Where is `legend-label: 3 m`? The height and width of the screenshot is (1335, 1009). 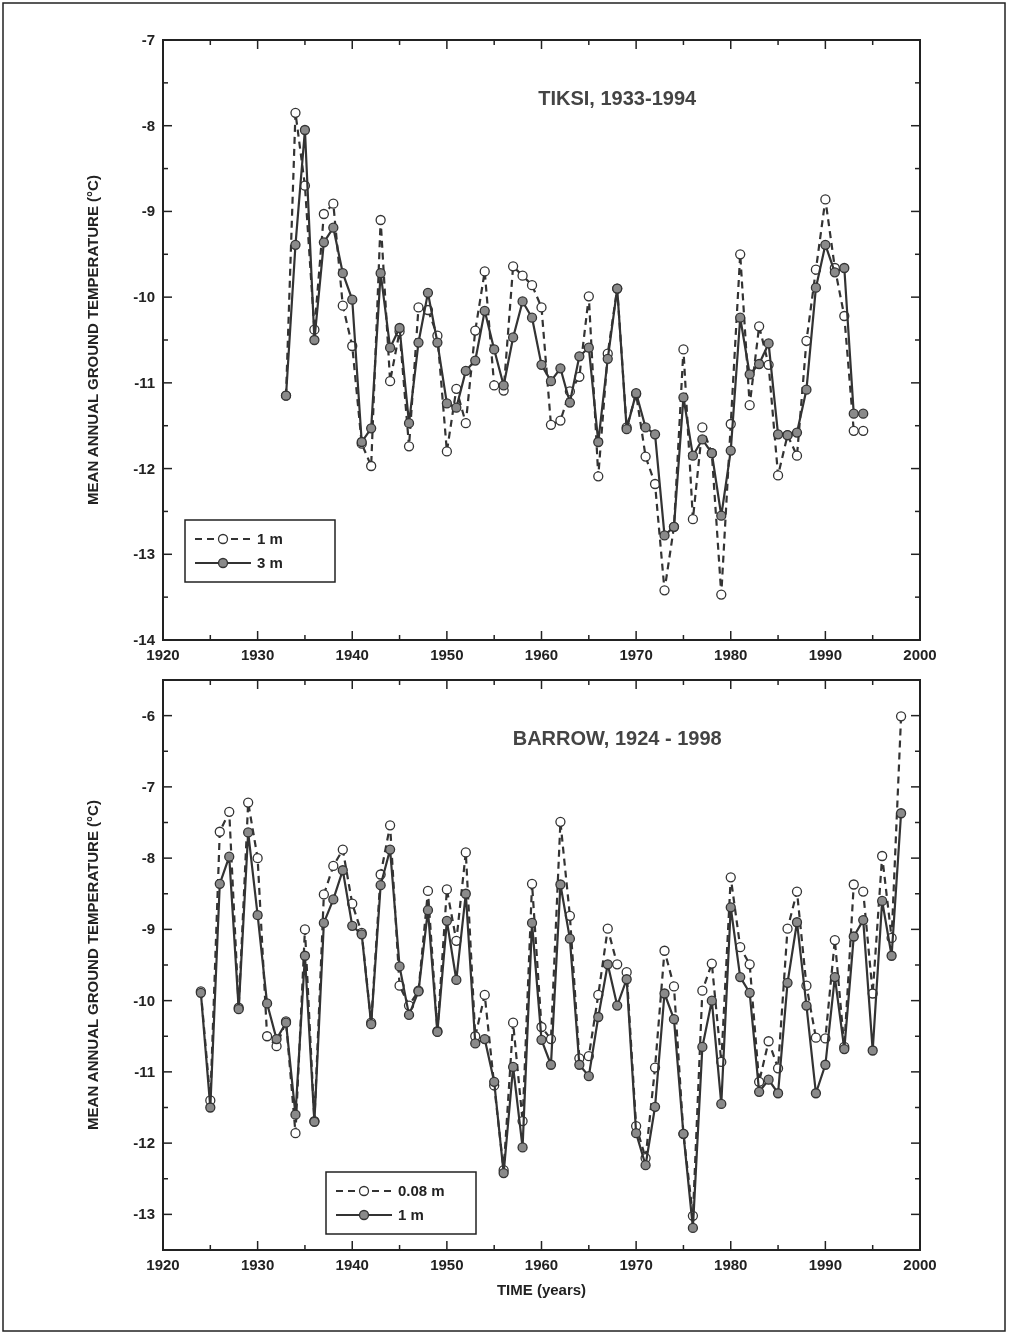
legend-label: 3 m is located at coordinates (270, 562).